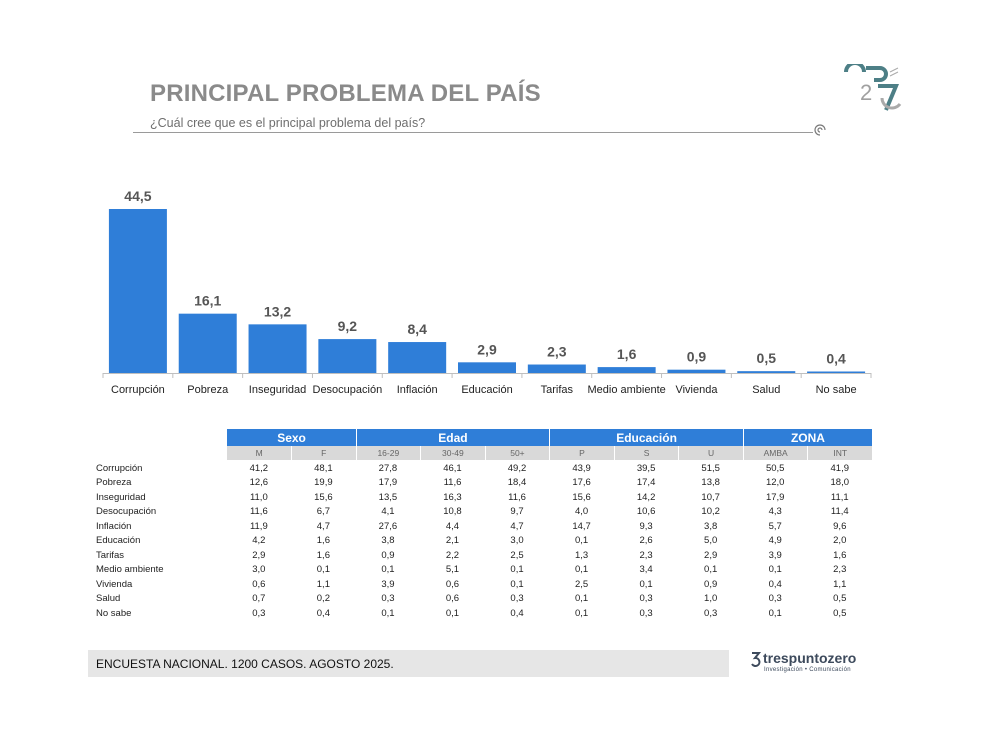  What do you see at coordinates (711, 599) in the screenshot?
I see `table-cell: 1,0` at bounding box center [711, 599].